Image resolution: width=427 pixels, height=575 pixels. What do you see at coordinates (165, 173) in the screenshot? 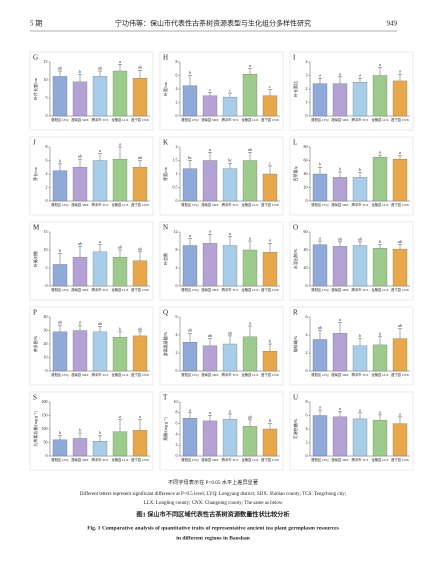
I see `y-axis-label: 芽宽/cm` at bounding box center [165, 173].